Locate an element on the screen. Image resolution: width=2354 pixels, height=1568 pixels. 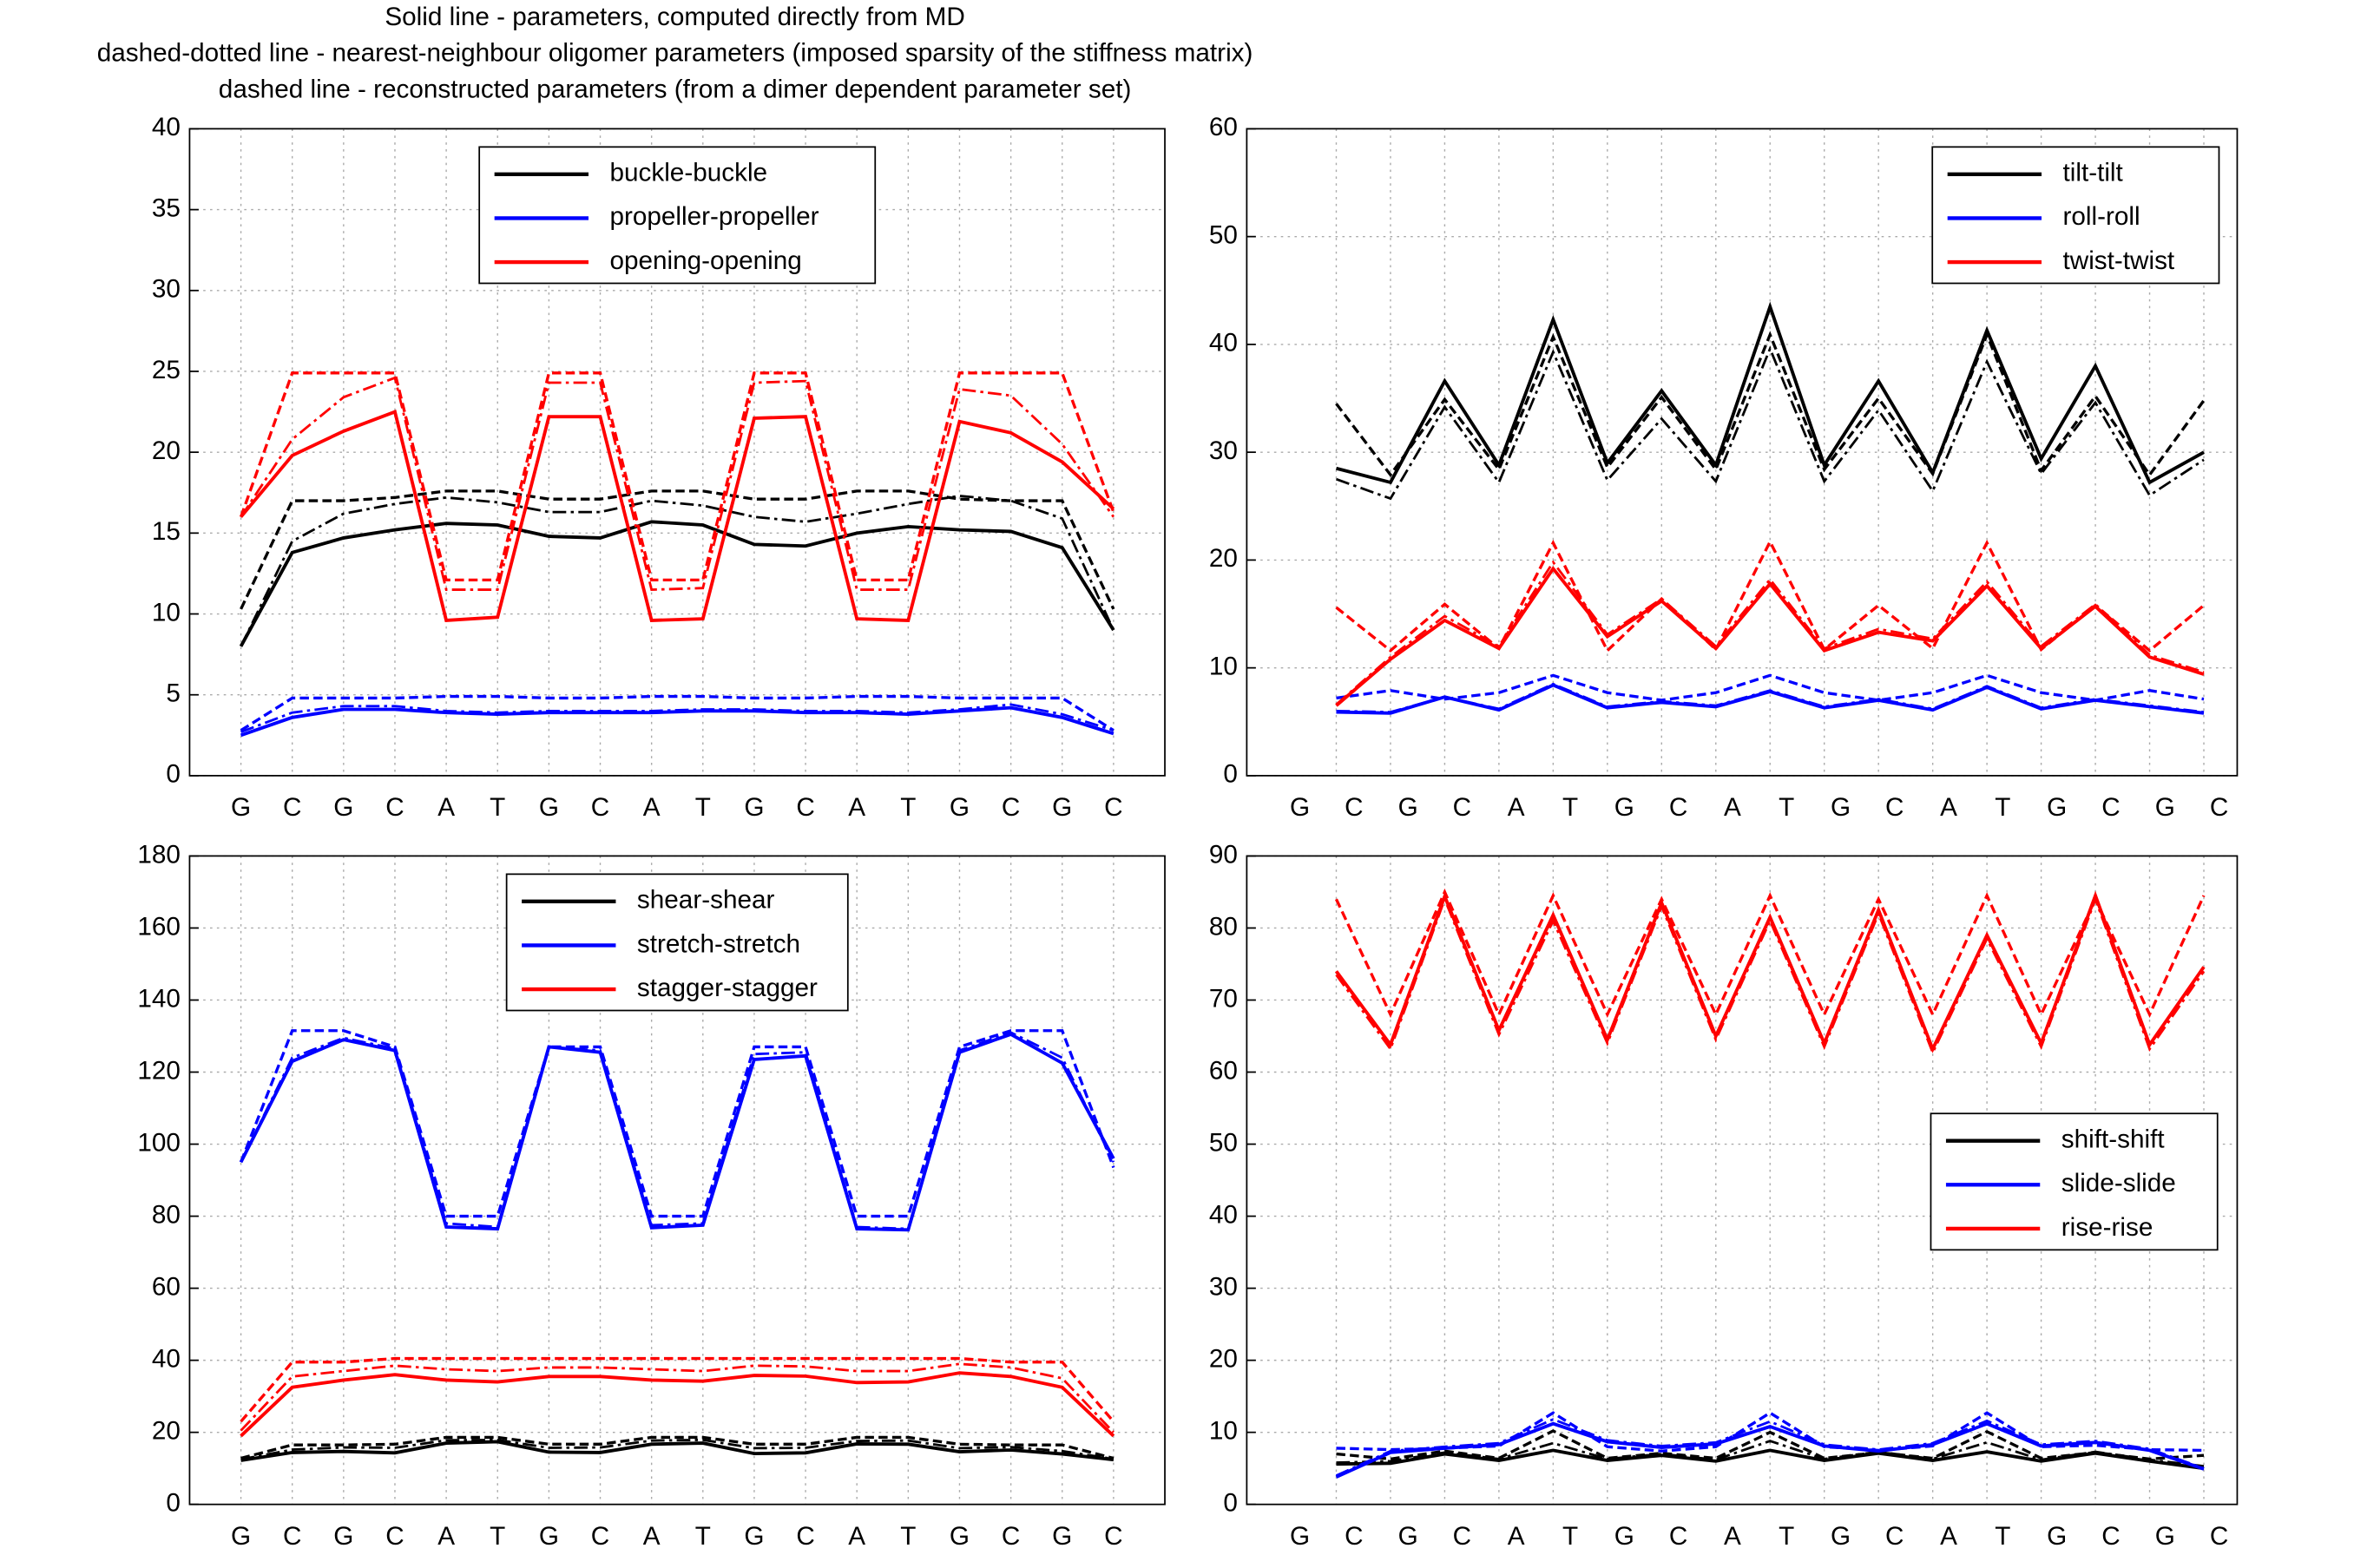
legend-label: stretch-stretch is located at coordinates (718, 943).